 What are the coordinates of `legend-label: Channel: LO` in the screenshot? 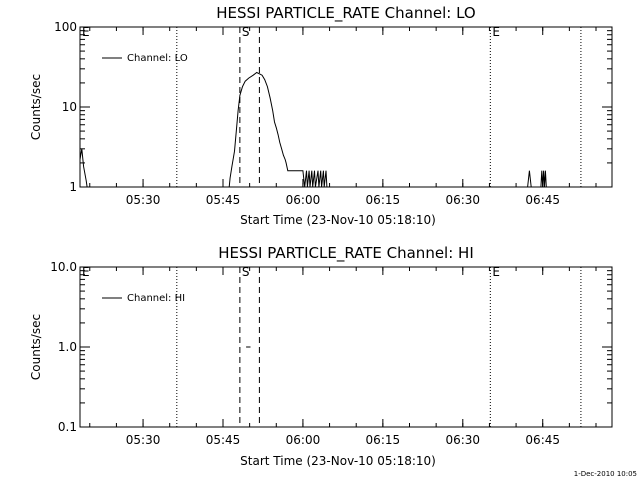 It's located at (157, 58).